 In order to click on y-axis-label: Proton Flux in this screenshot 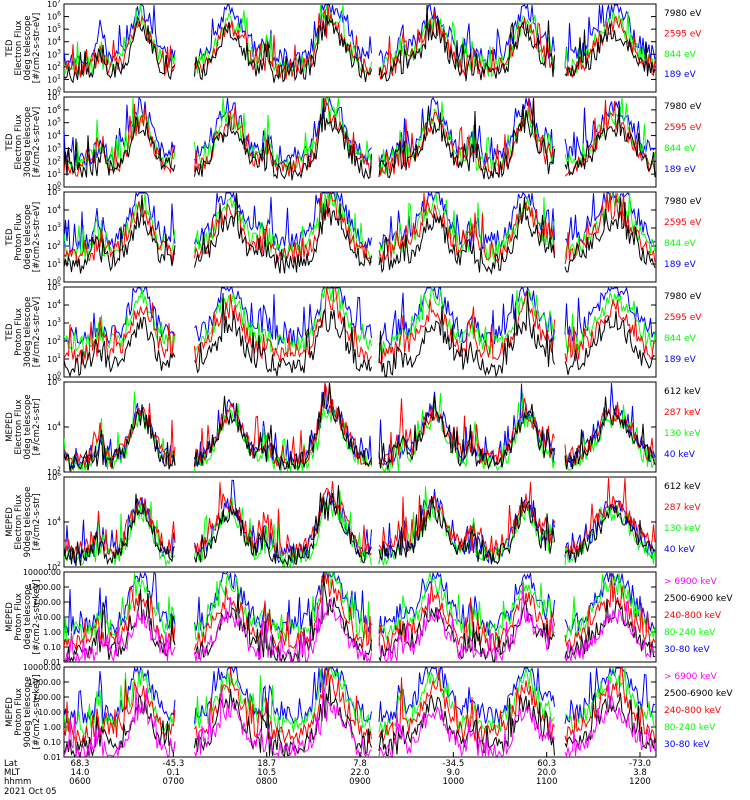, I will do `click(19, 332)`.